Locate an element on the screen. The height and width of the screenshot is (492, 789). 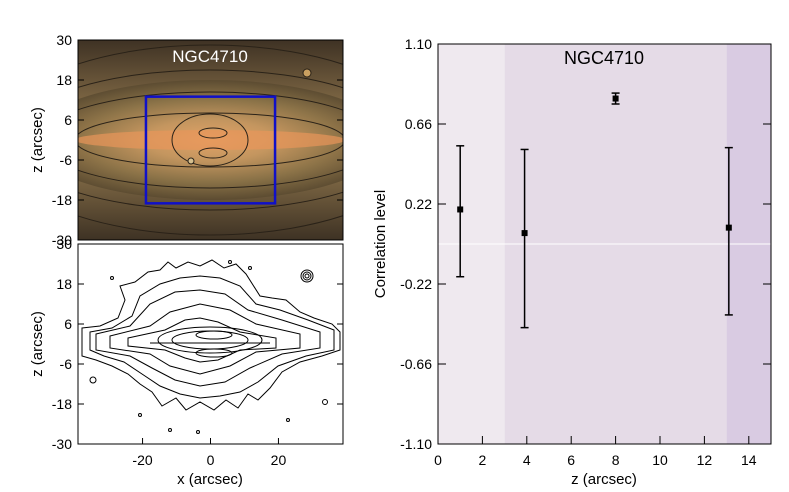
x-tick-label: 12 is located at coordinates (705, 460).